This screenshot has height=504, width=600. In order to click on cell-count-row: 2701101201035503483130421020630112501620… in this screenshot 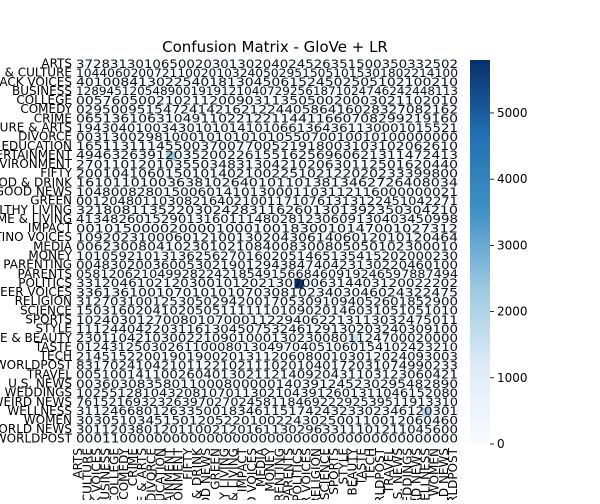, I will do `click(267, 164)`.